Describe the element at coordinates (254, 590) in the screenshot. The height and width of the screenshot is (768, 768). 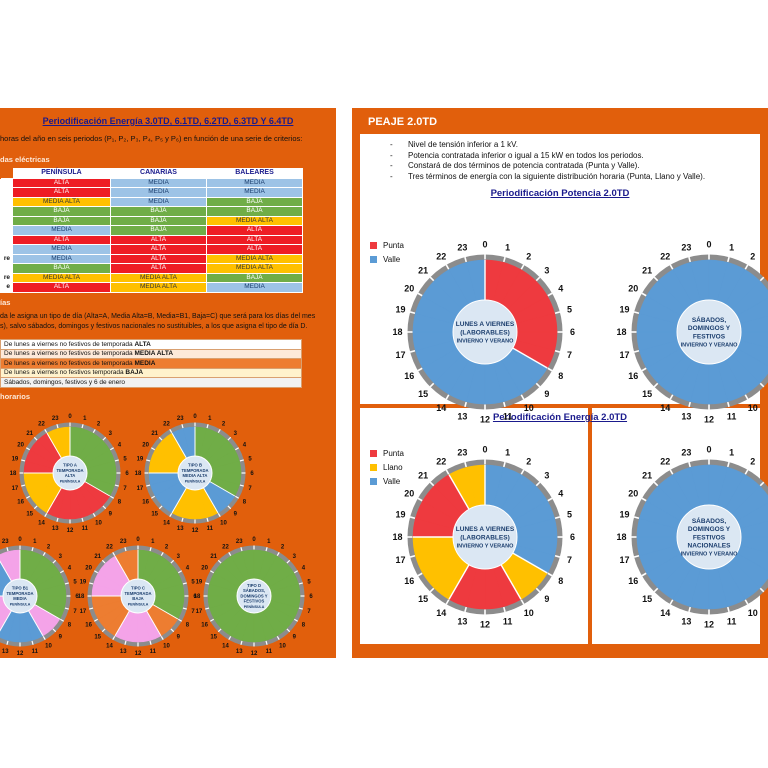
I see `clock-center-label: SÁBADOS,` at that location.